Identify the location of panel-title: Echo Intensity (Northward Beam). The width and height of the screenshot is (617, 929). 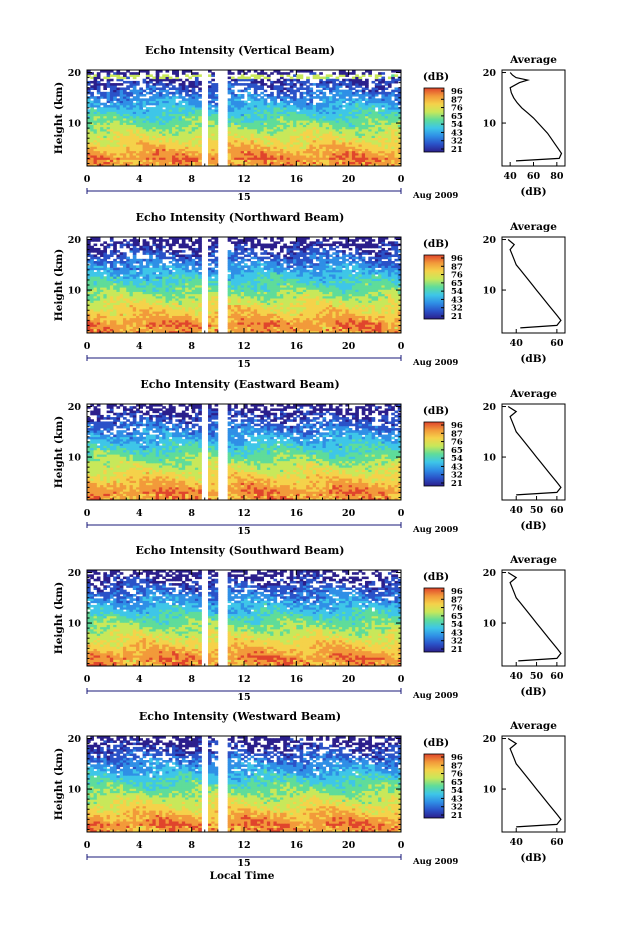
(240, 217).